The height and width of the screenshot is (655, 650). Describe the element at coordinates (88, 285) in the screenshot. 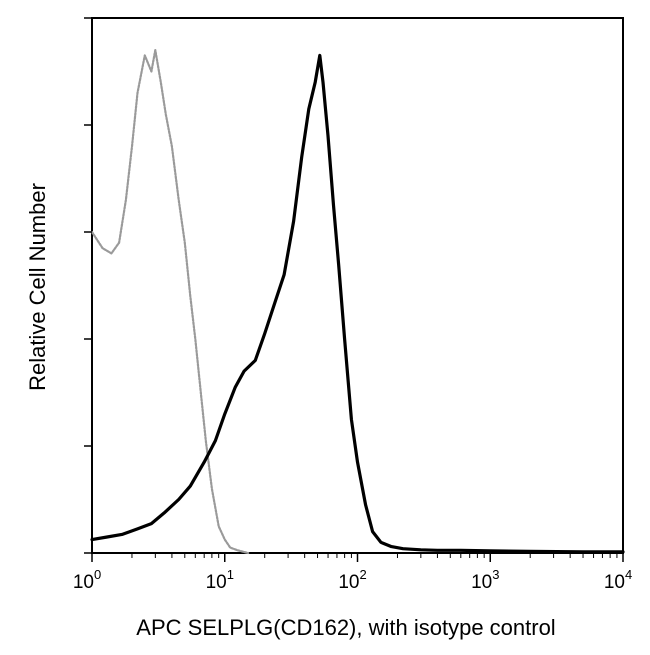

I see `y-axis-ticks` at that location.